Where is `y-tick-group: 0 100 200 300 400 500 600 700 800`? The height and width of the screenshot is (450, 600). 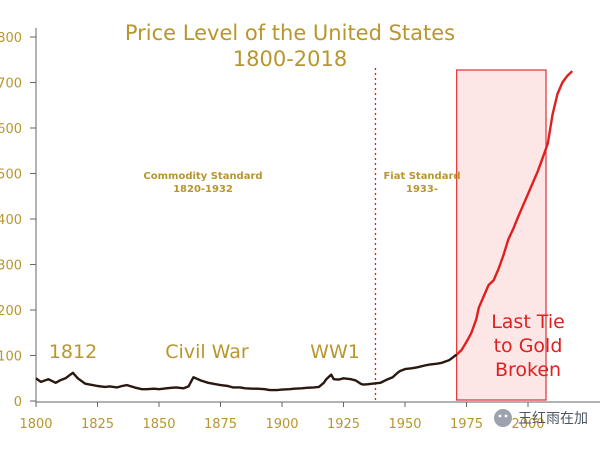 y-tick-group: 0 100 200 300 400 500 600 700 800 is located at coordinates (18, 220).